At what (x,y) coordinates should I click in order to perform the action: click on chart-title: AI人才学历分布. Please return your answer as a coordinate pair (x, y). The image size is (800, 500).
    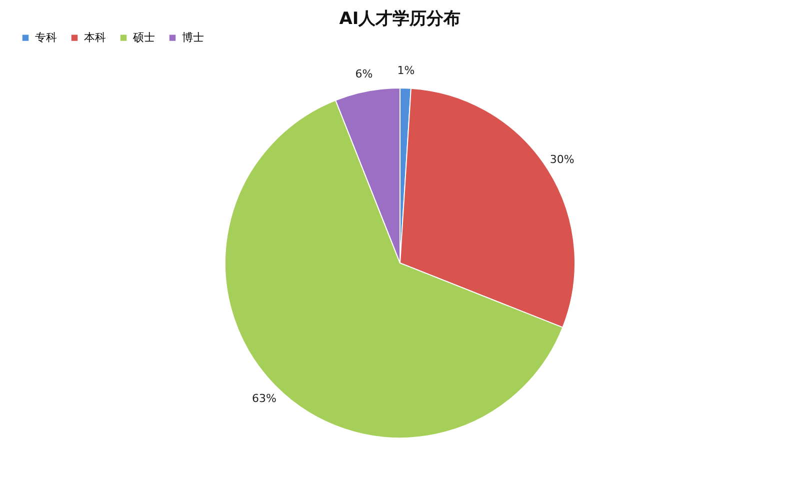
    Looking at the image, I should click on (400, 19).